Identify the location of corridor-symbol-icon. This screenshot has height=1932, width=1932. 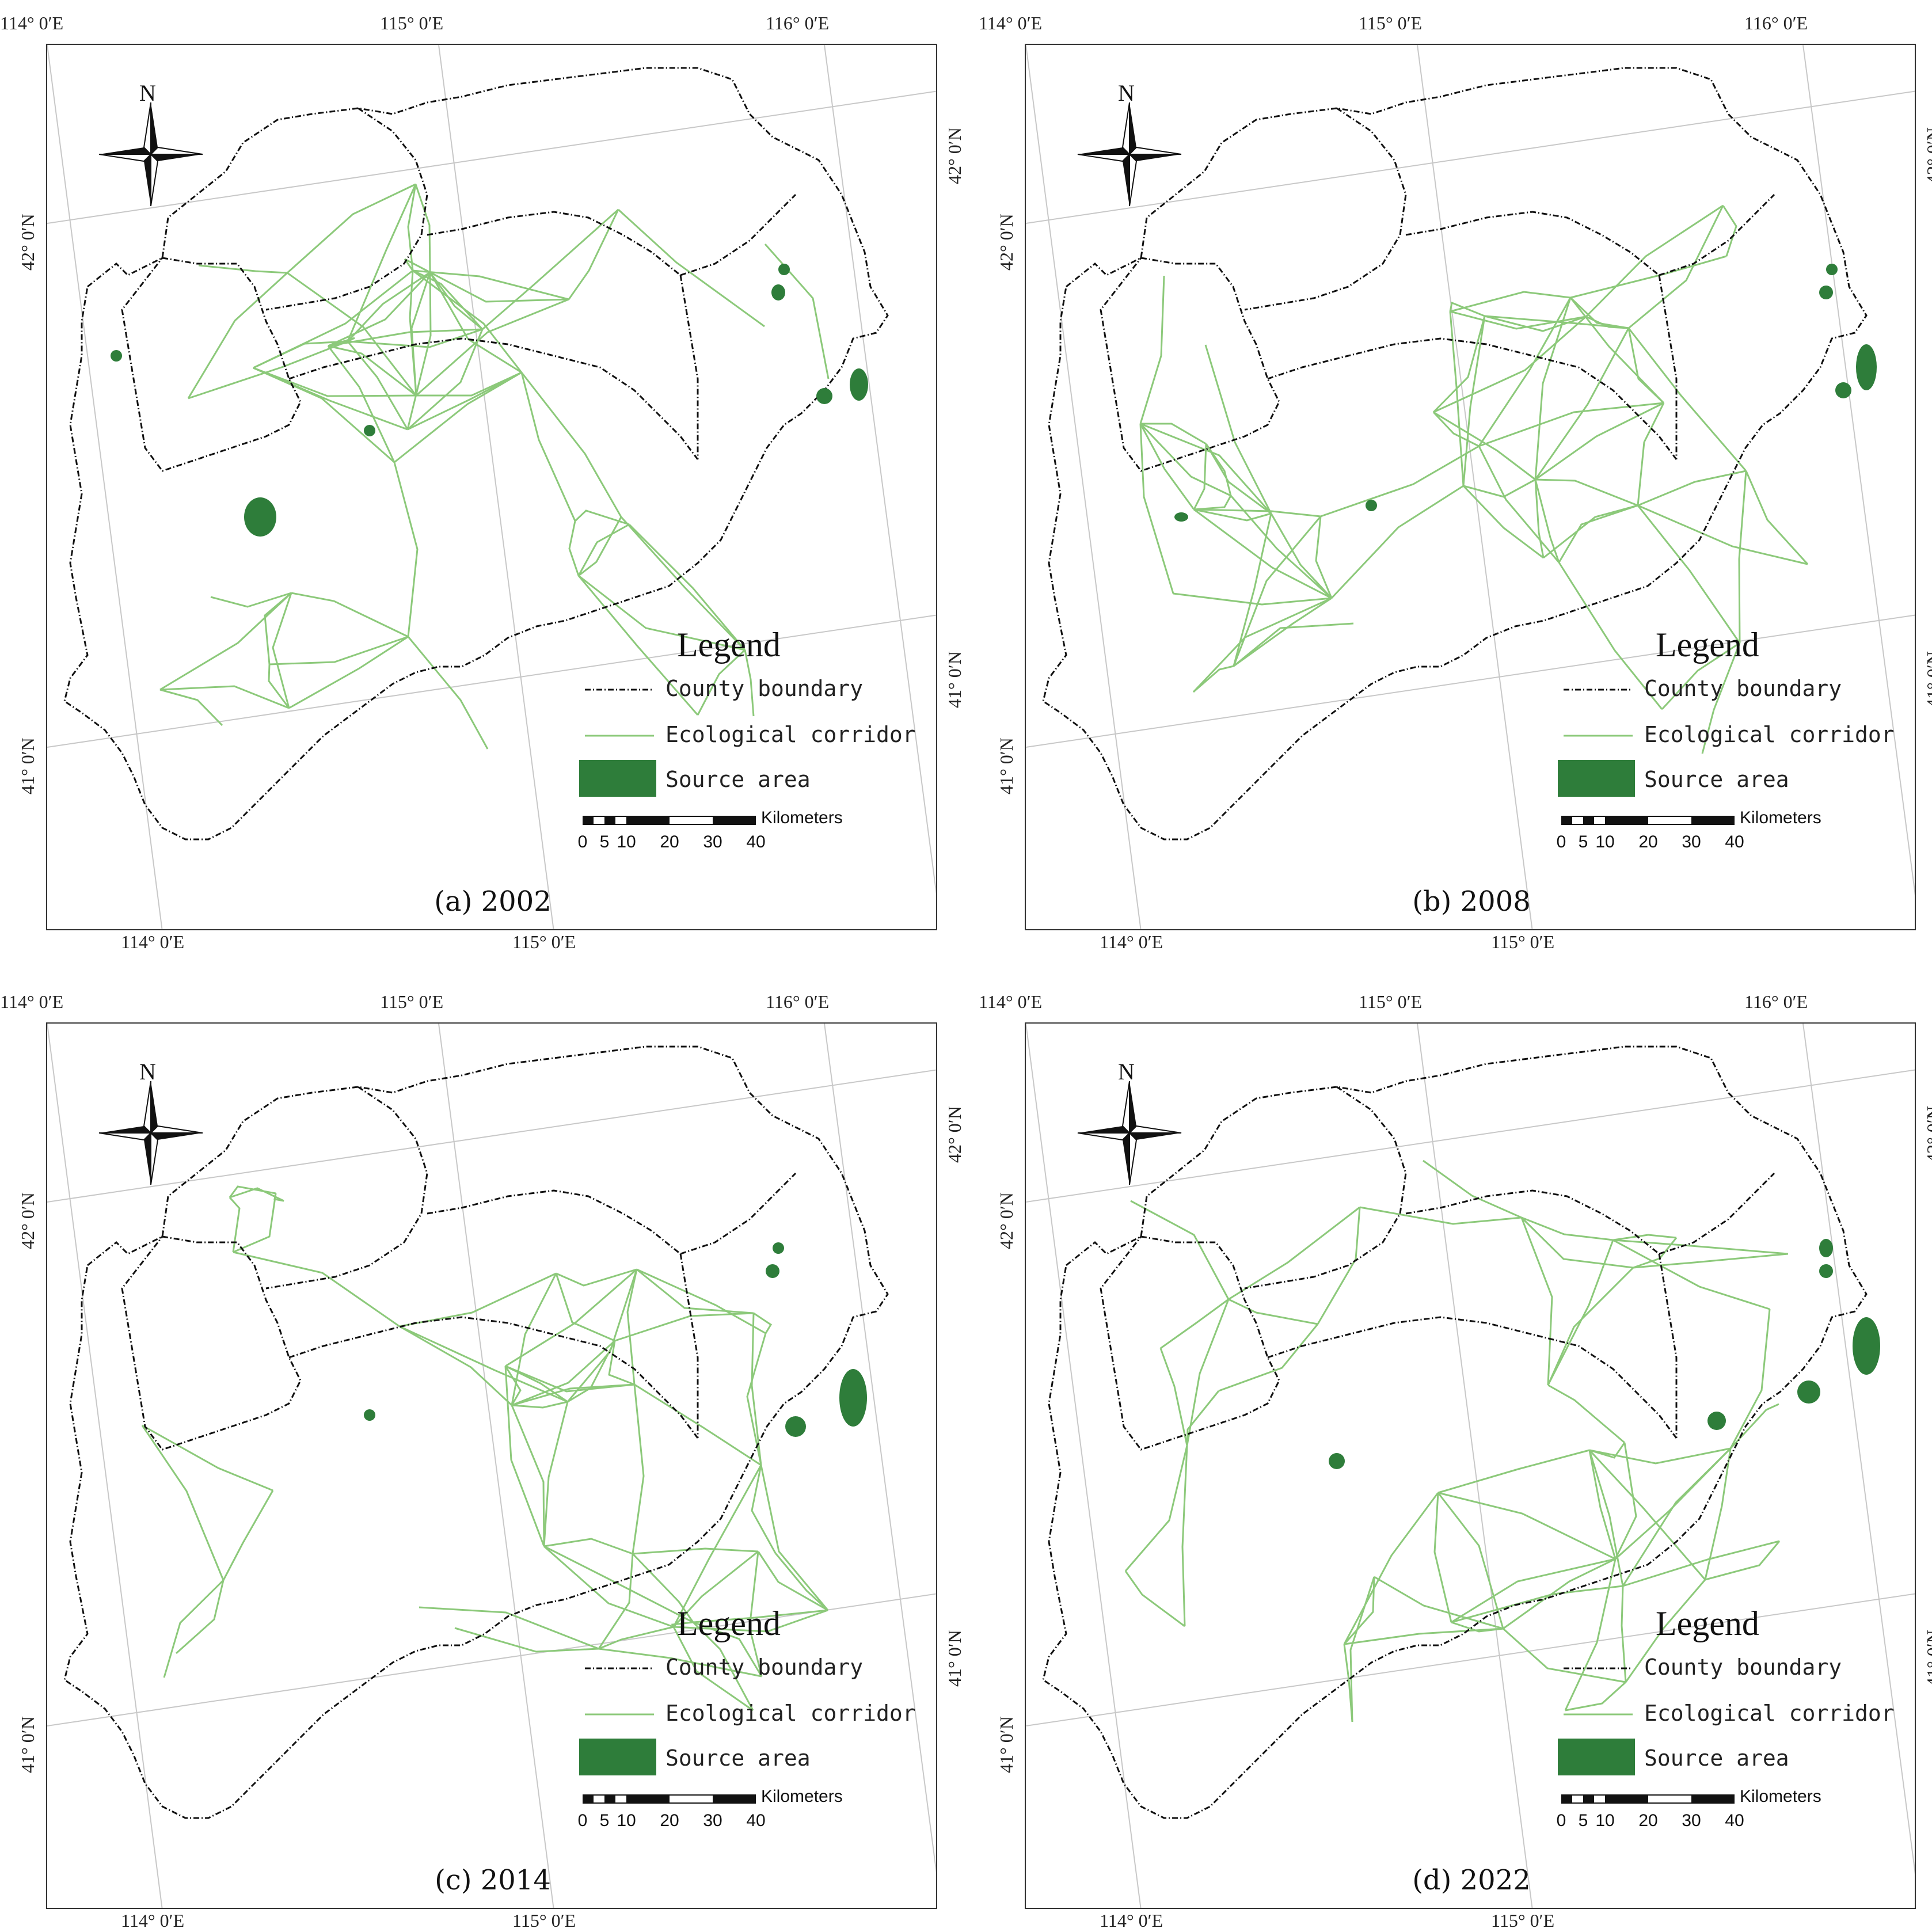
(1598, 1714).